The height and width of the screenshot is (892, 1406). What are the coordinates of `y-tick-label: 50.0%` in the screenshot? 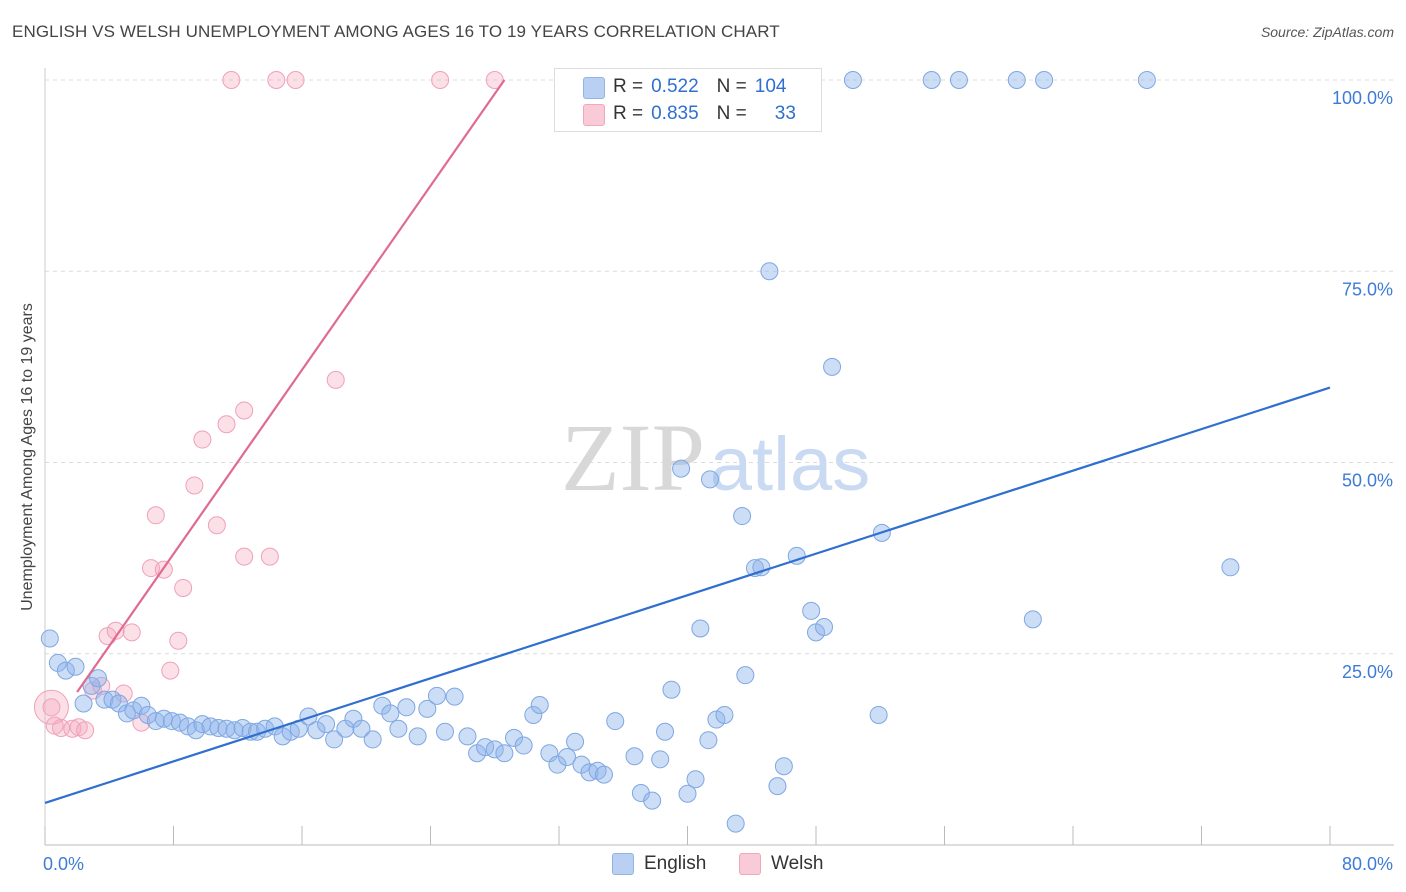 It's located at (1367, 481).